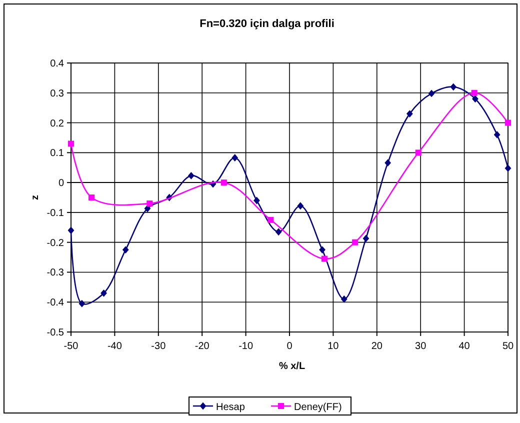 Image resolution: width=520 pixels, height=423 pixels. I want to click on y-tick-label: -0.2, so click(55, 243).